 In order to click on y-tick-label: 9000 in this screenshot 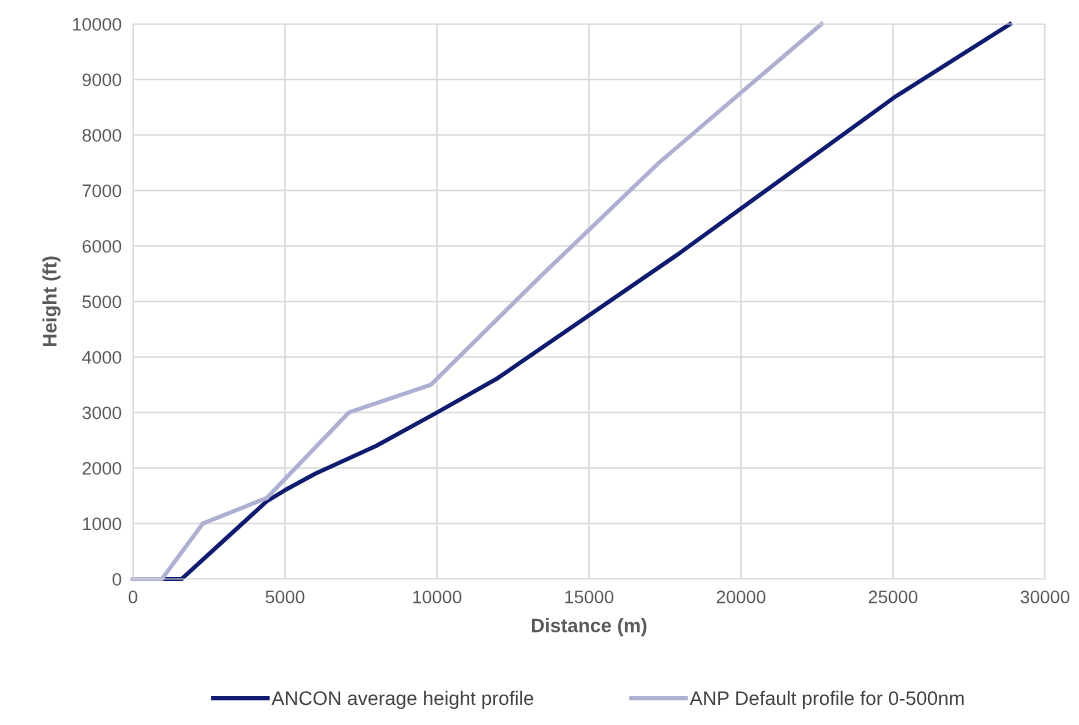, I will do `click(102, 80)`.